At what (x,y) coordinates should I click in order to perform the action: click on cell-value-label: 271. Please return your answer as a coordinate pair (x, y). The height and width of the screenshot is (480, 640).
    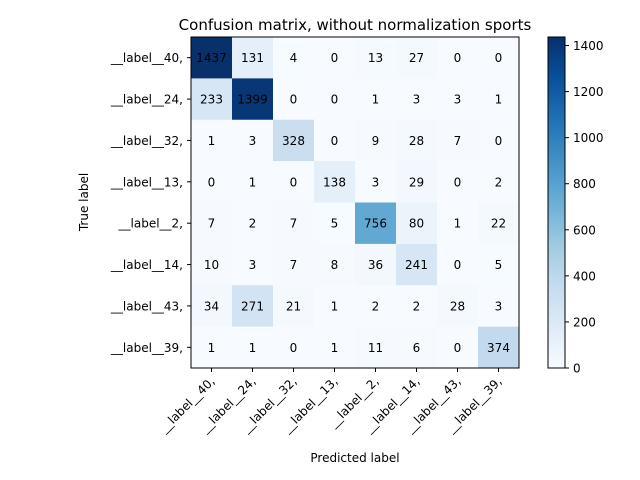
    Looking at the image, I should click on (252, 306).